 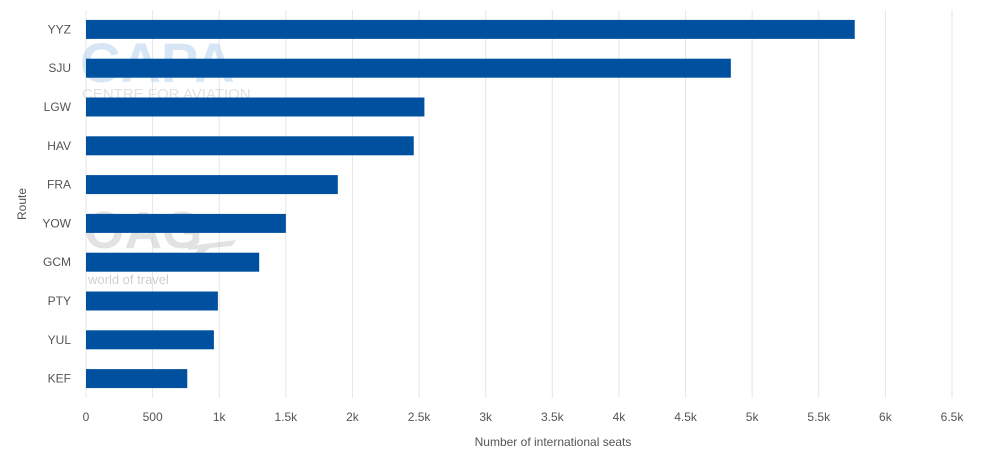 I want to click on x-tick-label: 6k, so click(x=886, y=417).